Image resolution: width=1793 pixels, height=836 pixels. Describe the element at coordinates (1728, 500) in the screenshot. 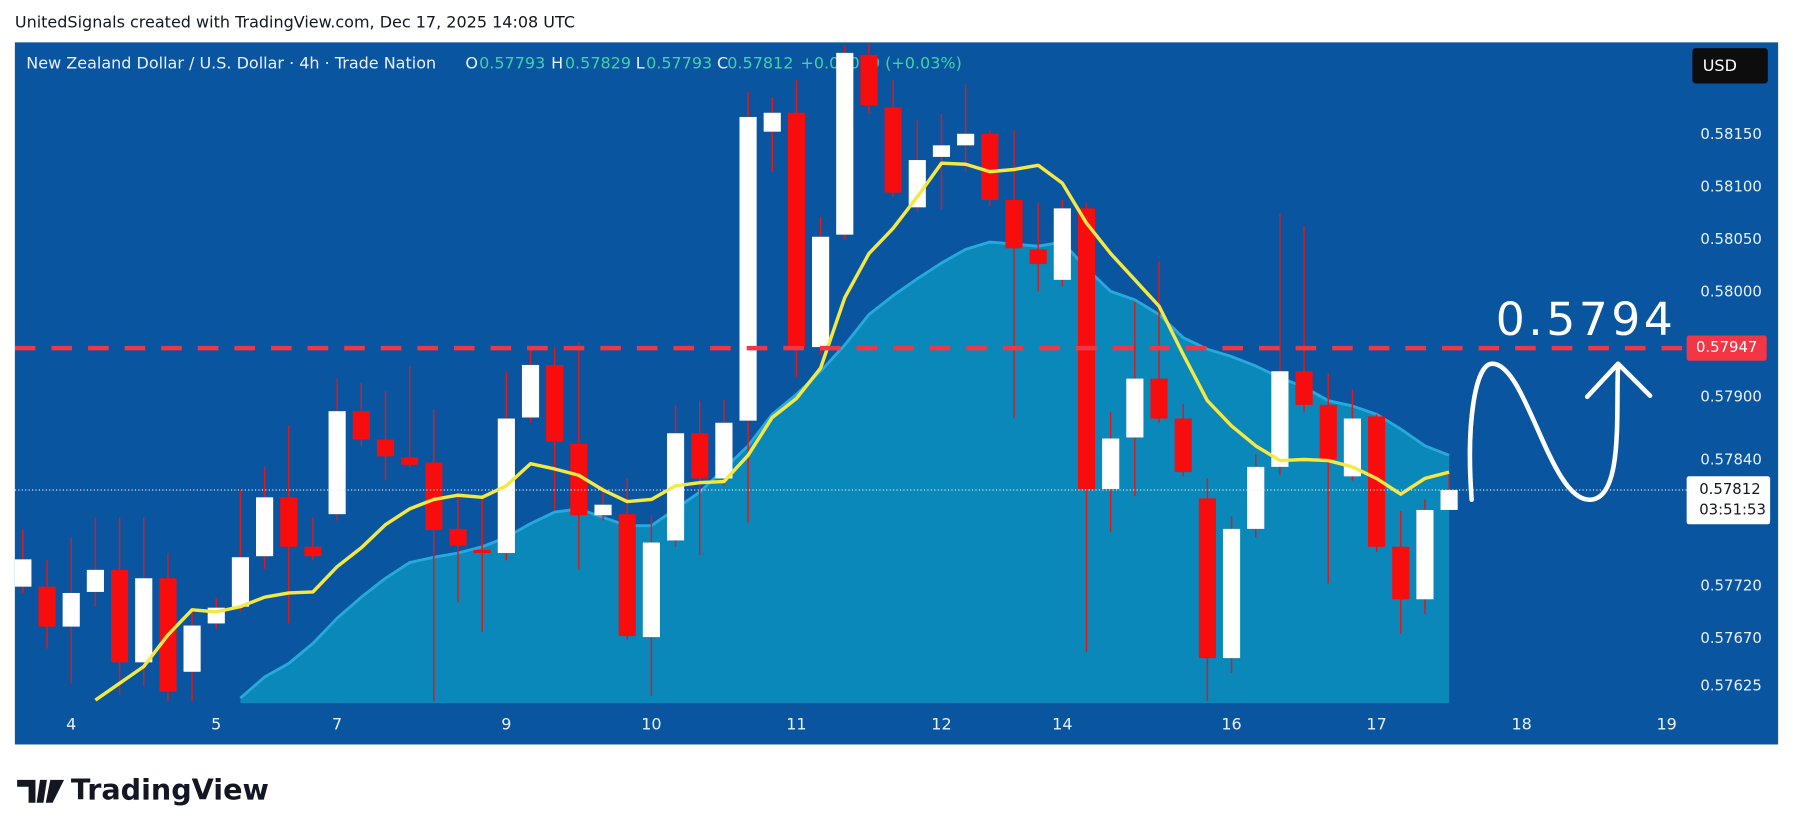

I see `last-price-box` at that location.